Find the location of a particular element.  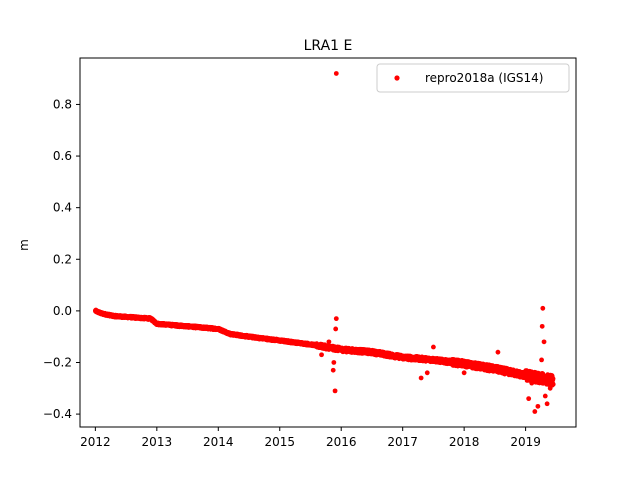

legend-marker is located at coordinates (397, 78).